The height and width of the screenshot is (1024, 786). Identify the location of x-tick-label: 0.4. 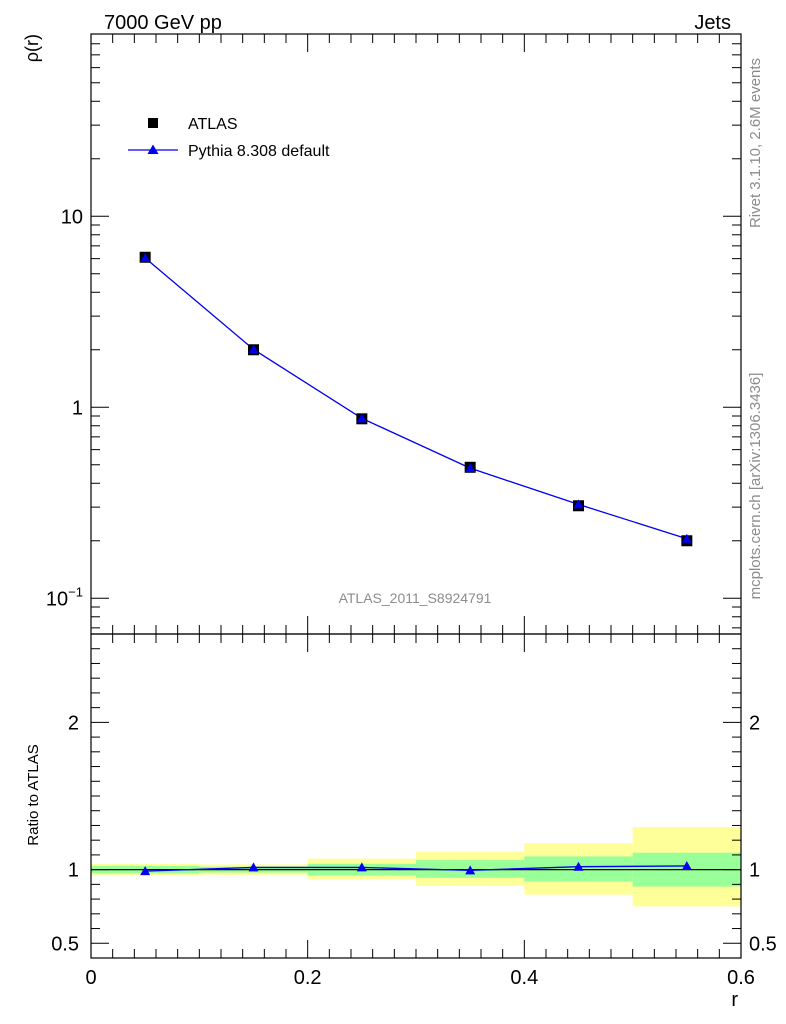
(524, 978).